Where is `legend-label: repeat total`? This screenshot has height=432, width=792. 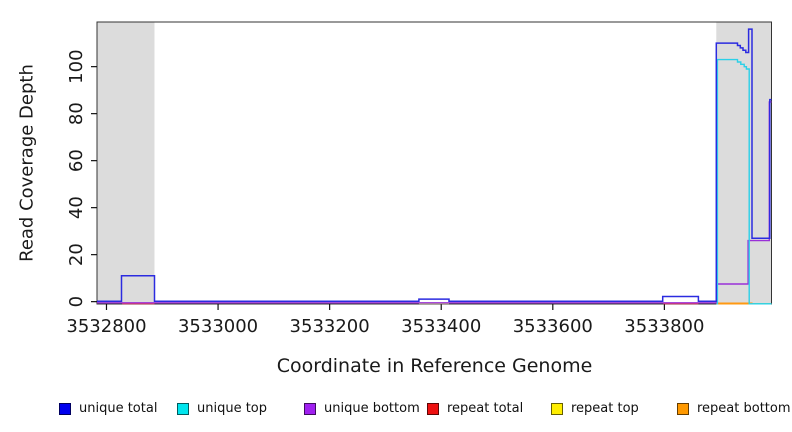
legend-label: repeat total is located at coordinates (485, 408).